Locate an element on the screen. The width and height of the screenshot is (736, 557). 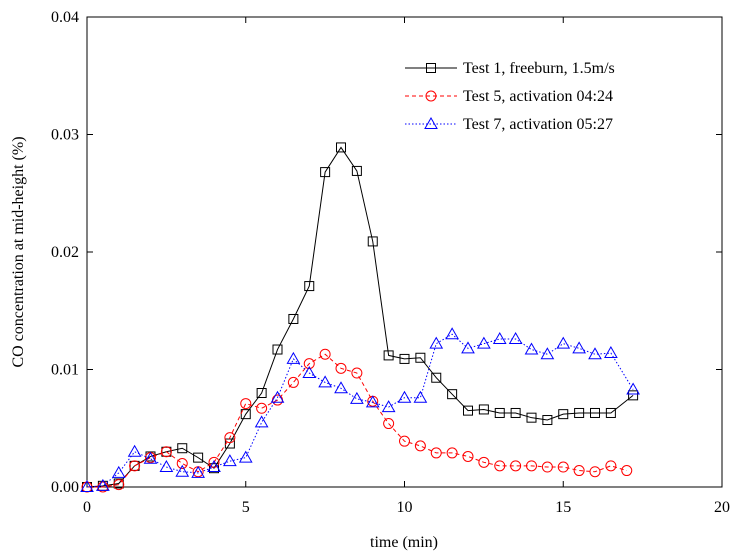
y-tick-label: 0.04 is located at coordinates (65, 17).